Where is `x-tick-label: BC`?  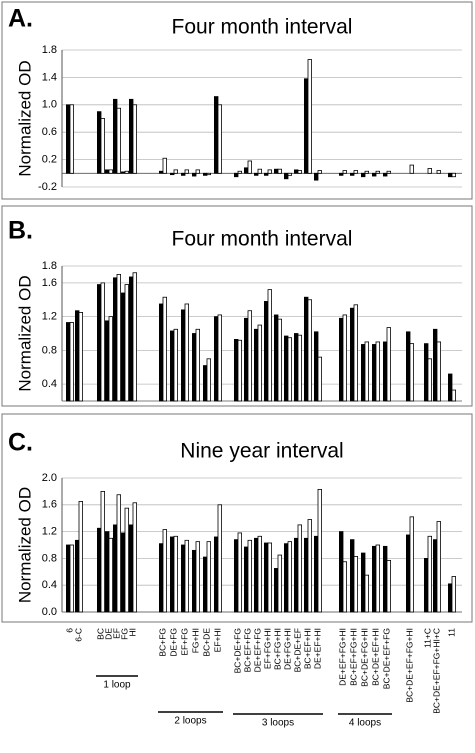 x-tick-label: BC is located at coordinates (100, 634).